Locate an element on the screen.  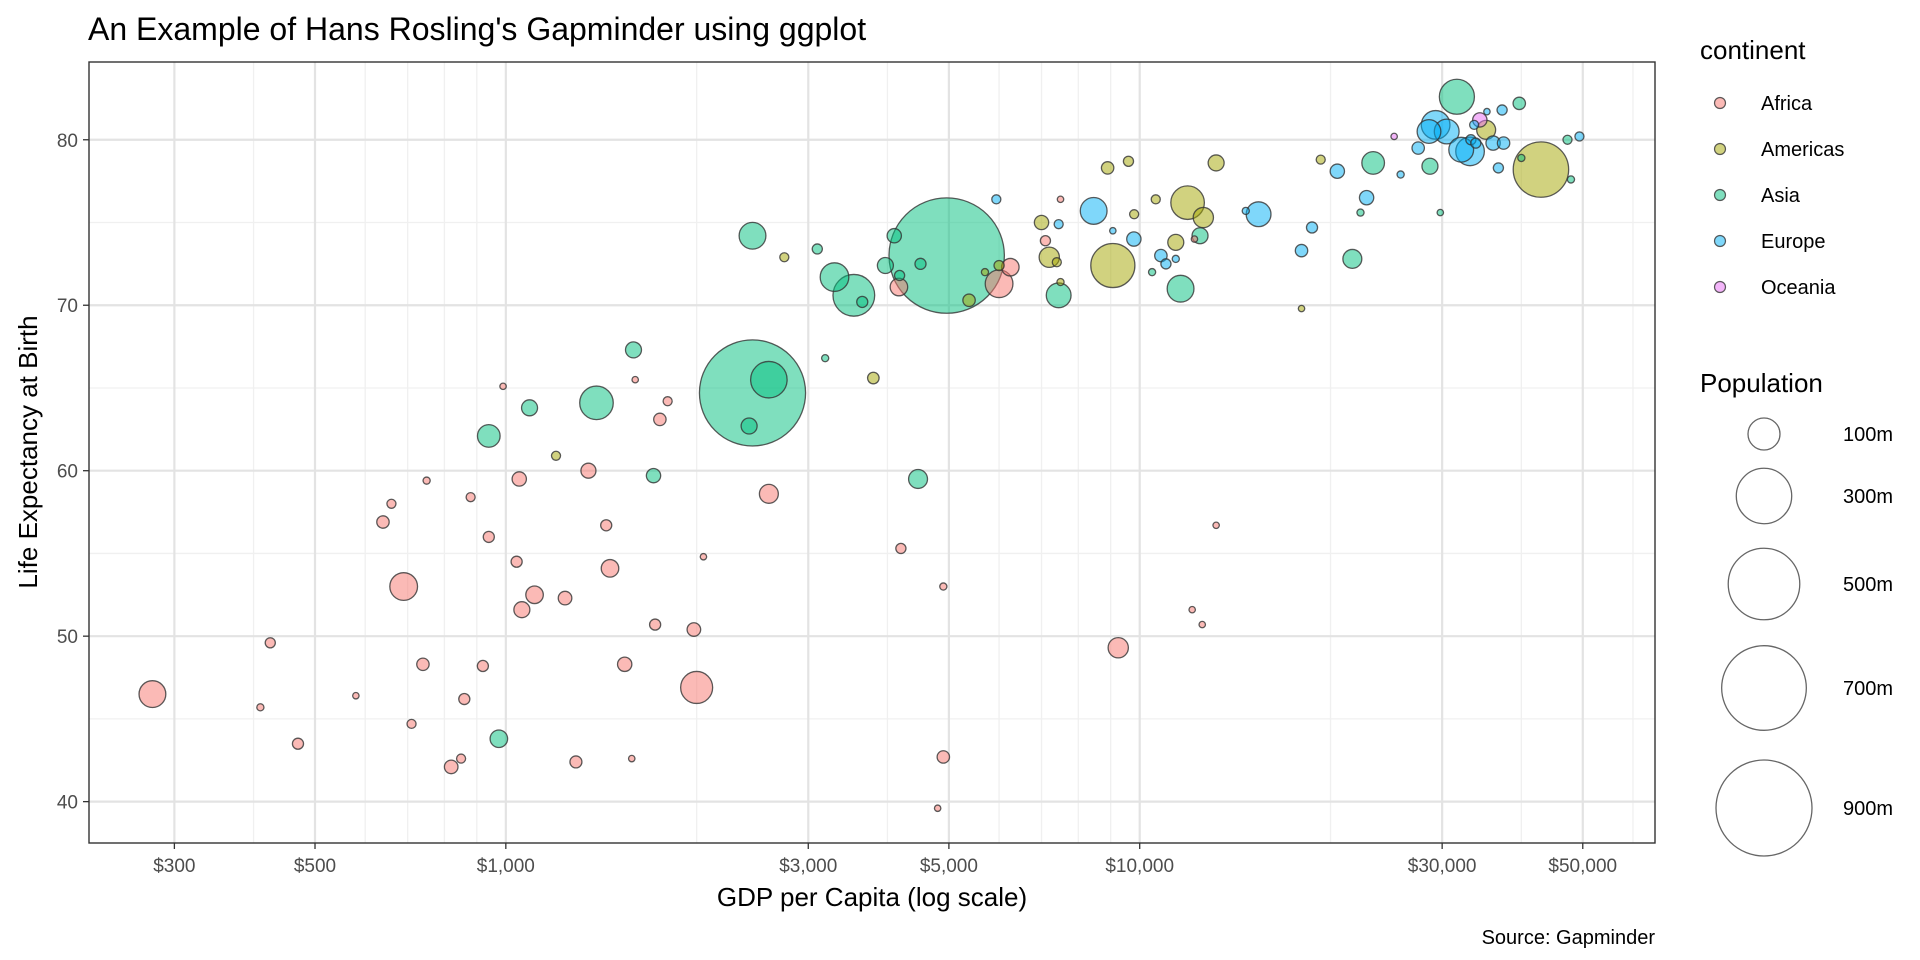
legend-label-oceania: Oceania is located at coordinates (1798, 288).